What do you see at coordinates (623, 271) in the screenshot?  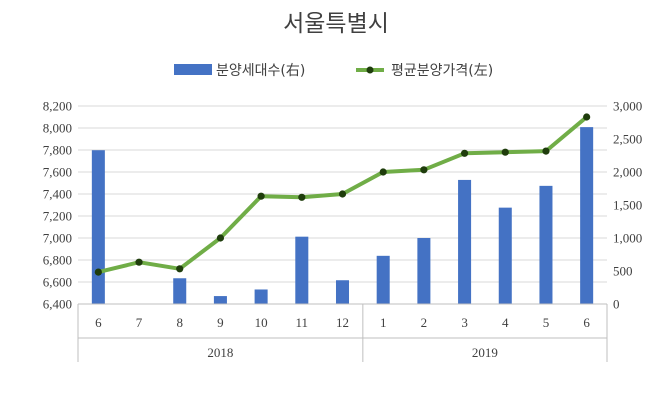 I see `right-tick-label: 500` at bounding box center [623, 271].